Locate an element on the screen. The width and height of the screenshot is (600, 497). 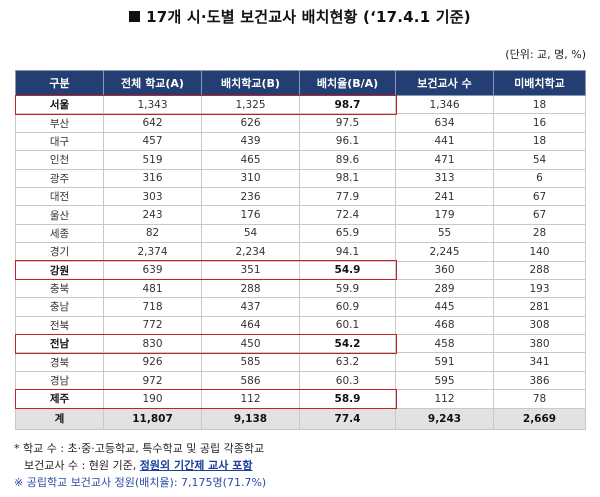
cell-placed-schools: 9,138 is located at coordinates (250, 418).